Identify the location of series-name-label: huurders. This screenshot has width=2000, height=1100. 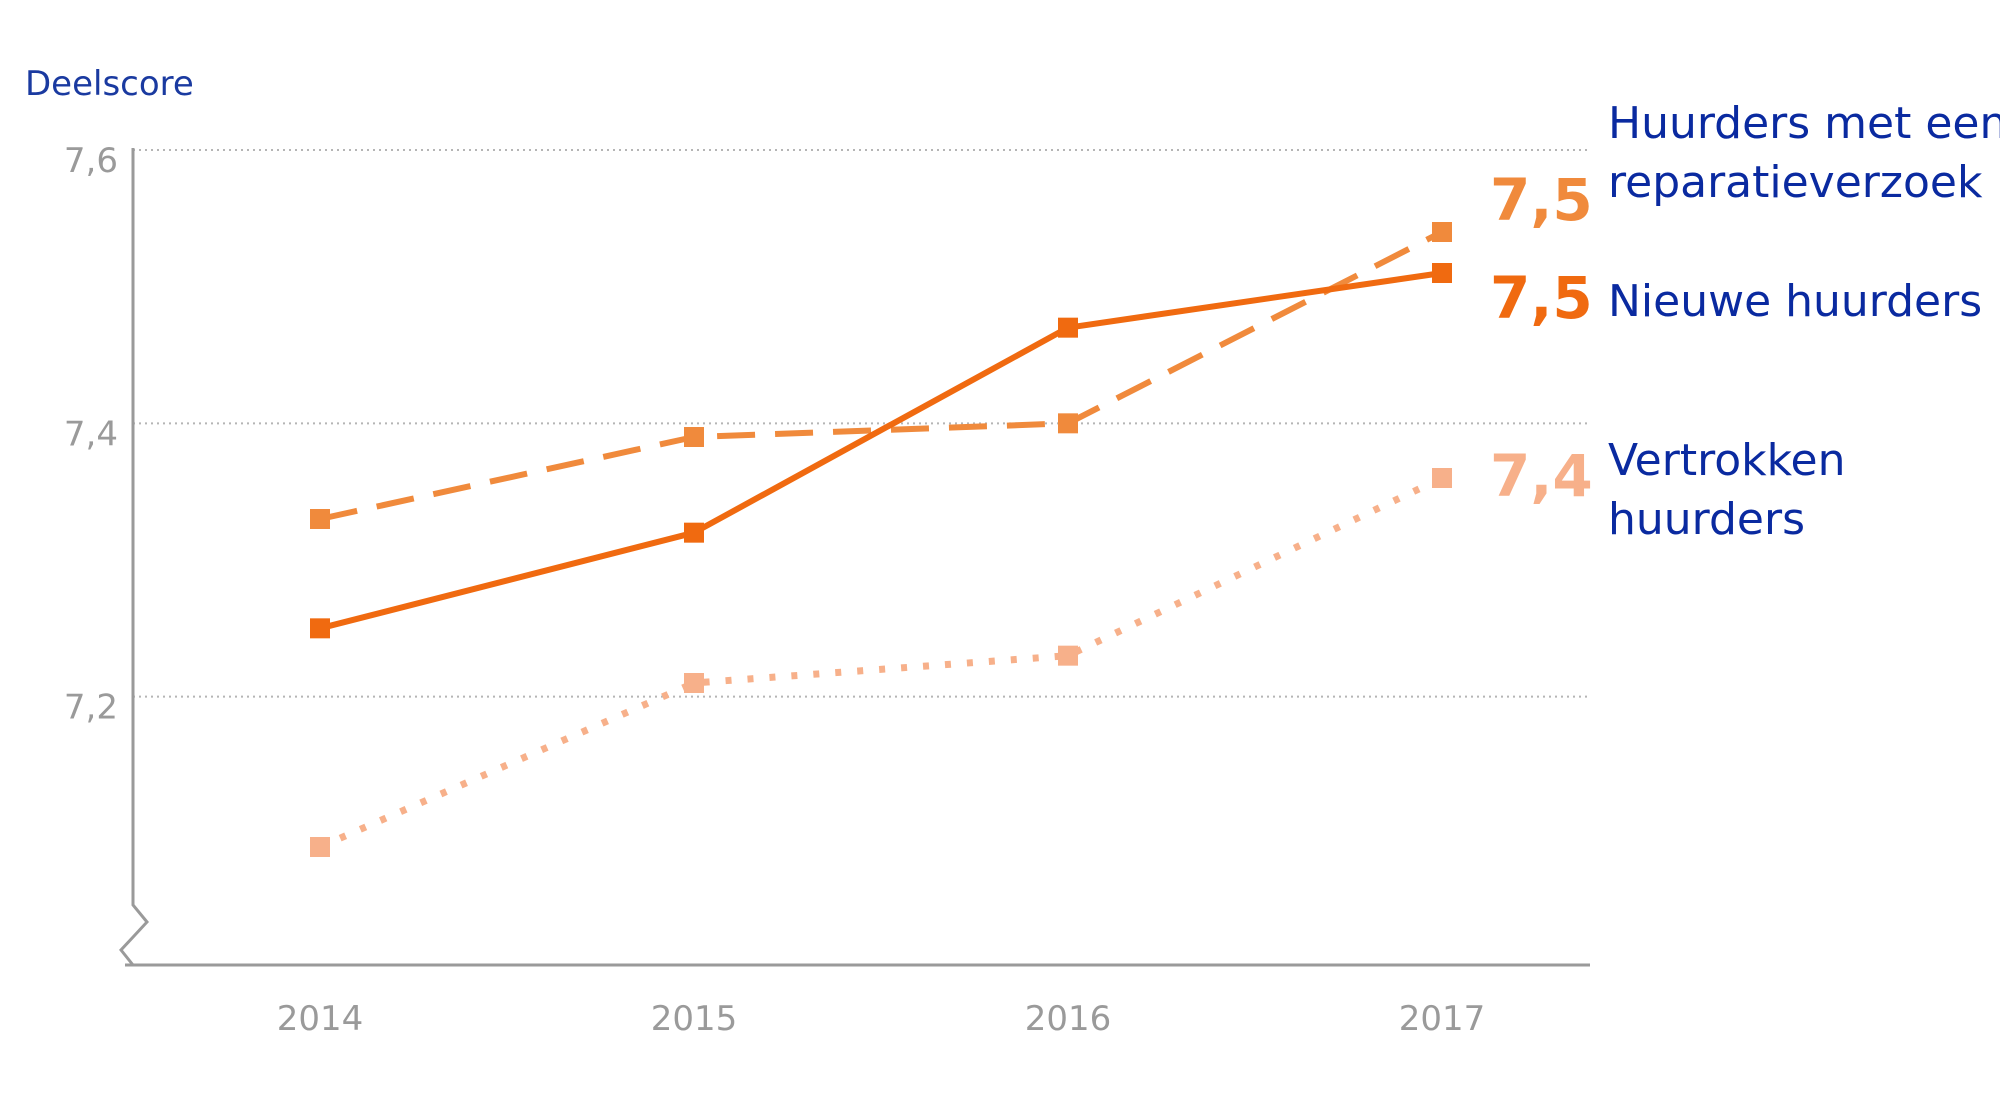
(1706, 519).